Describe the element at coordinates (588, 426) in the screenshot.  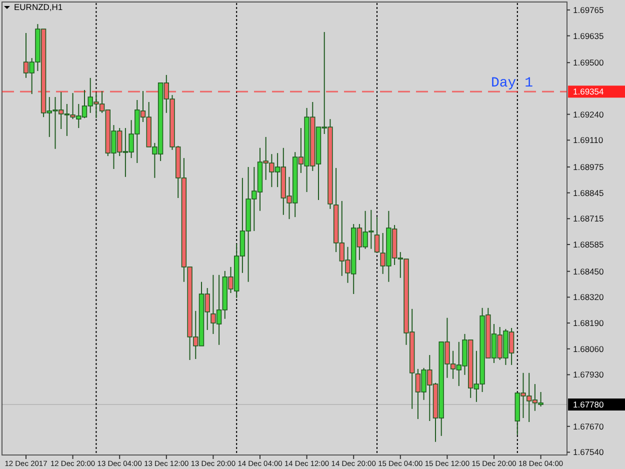
I see `y-tick-label: 1.67670` at that location.